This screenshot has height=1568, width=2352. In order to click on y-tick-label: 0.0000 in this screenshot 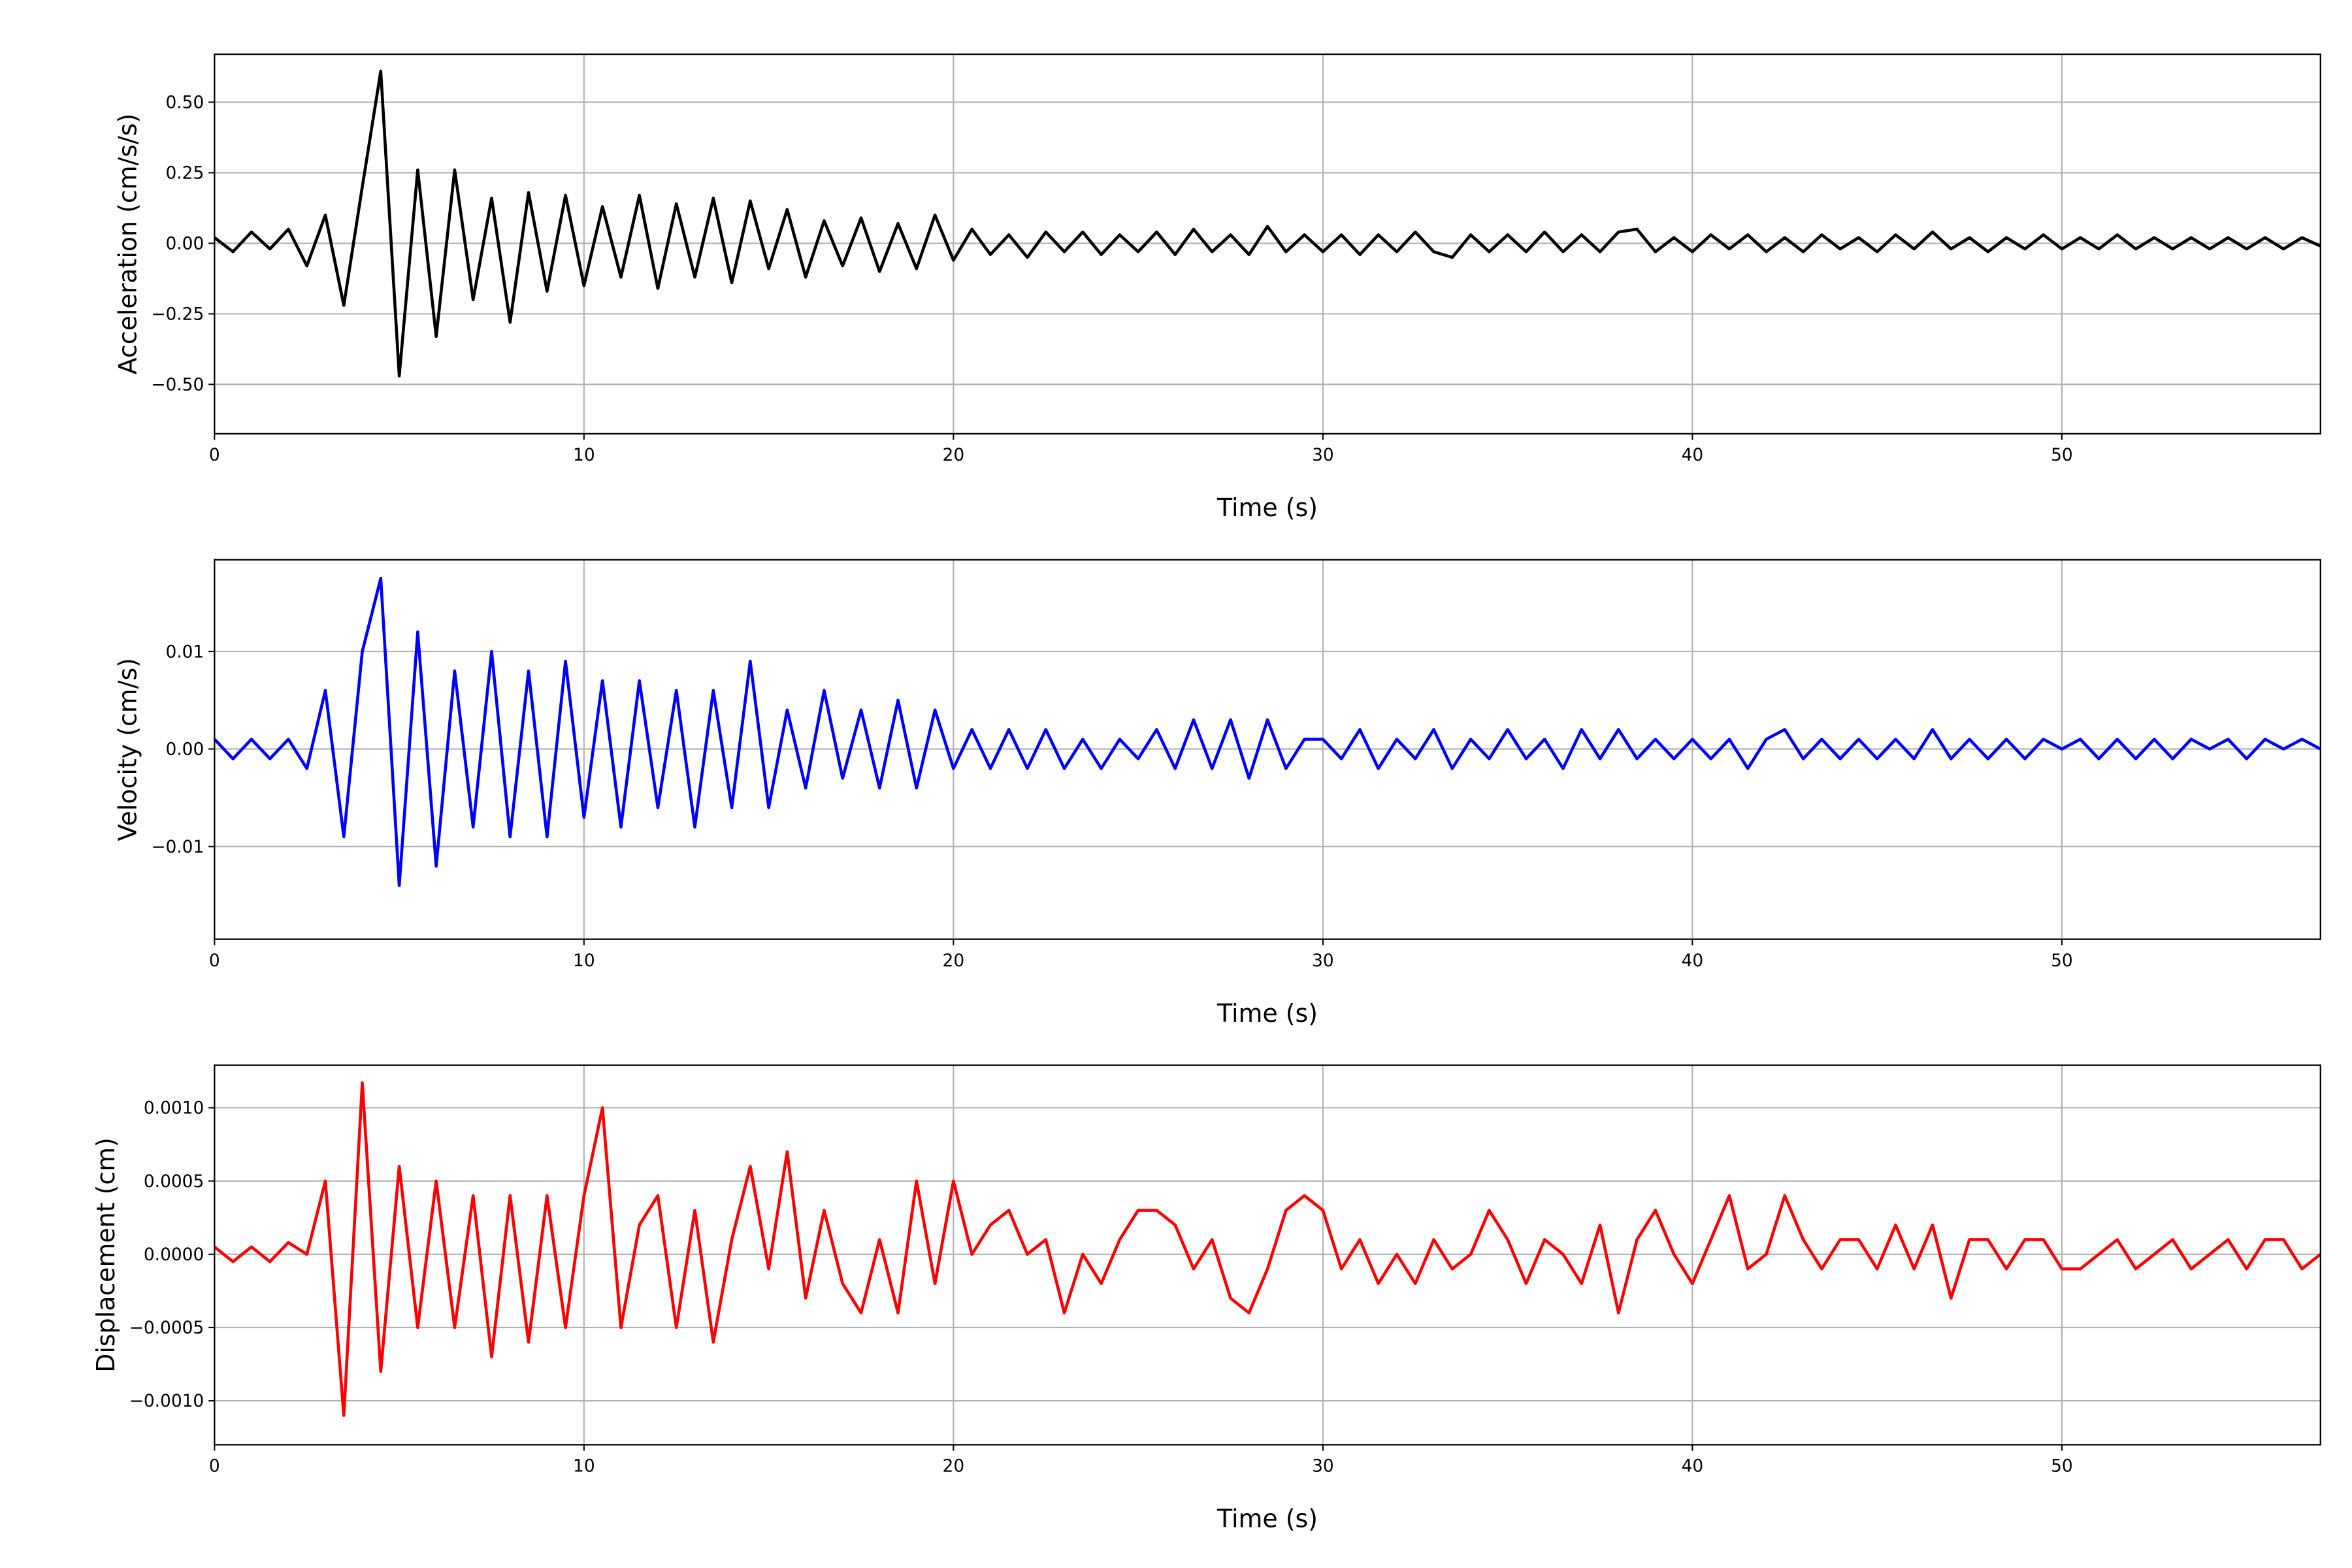, I will do `click(174, 1255)`.